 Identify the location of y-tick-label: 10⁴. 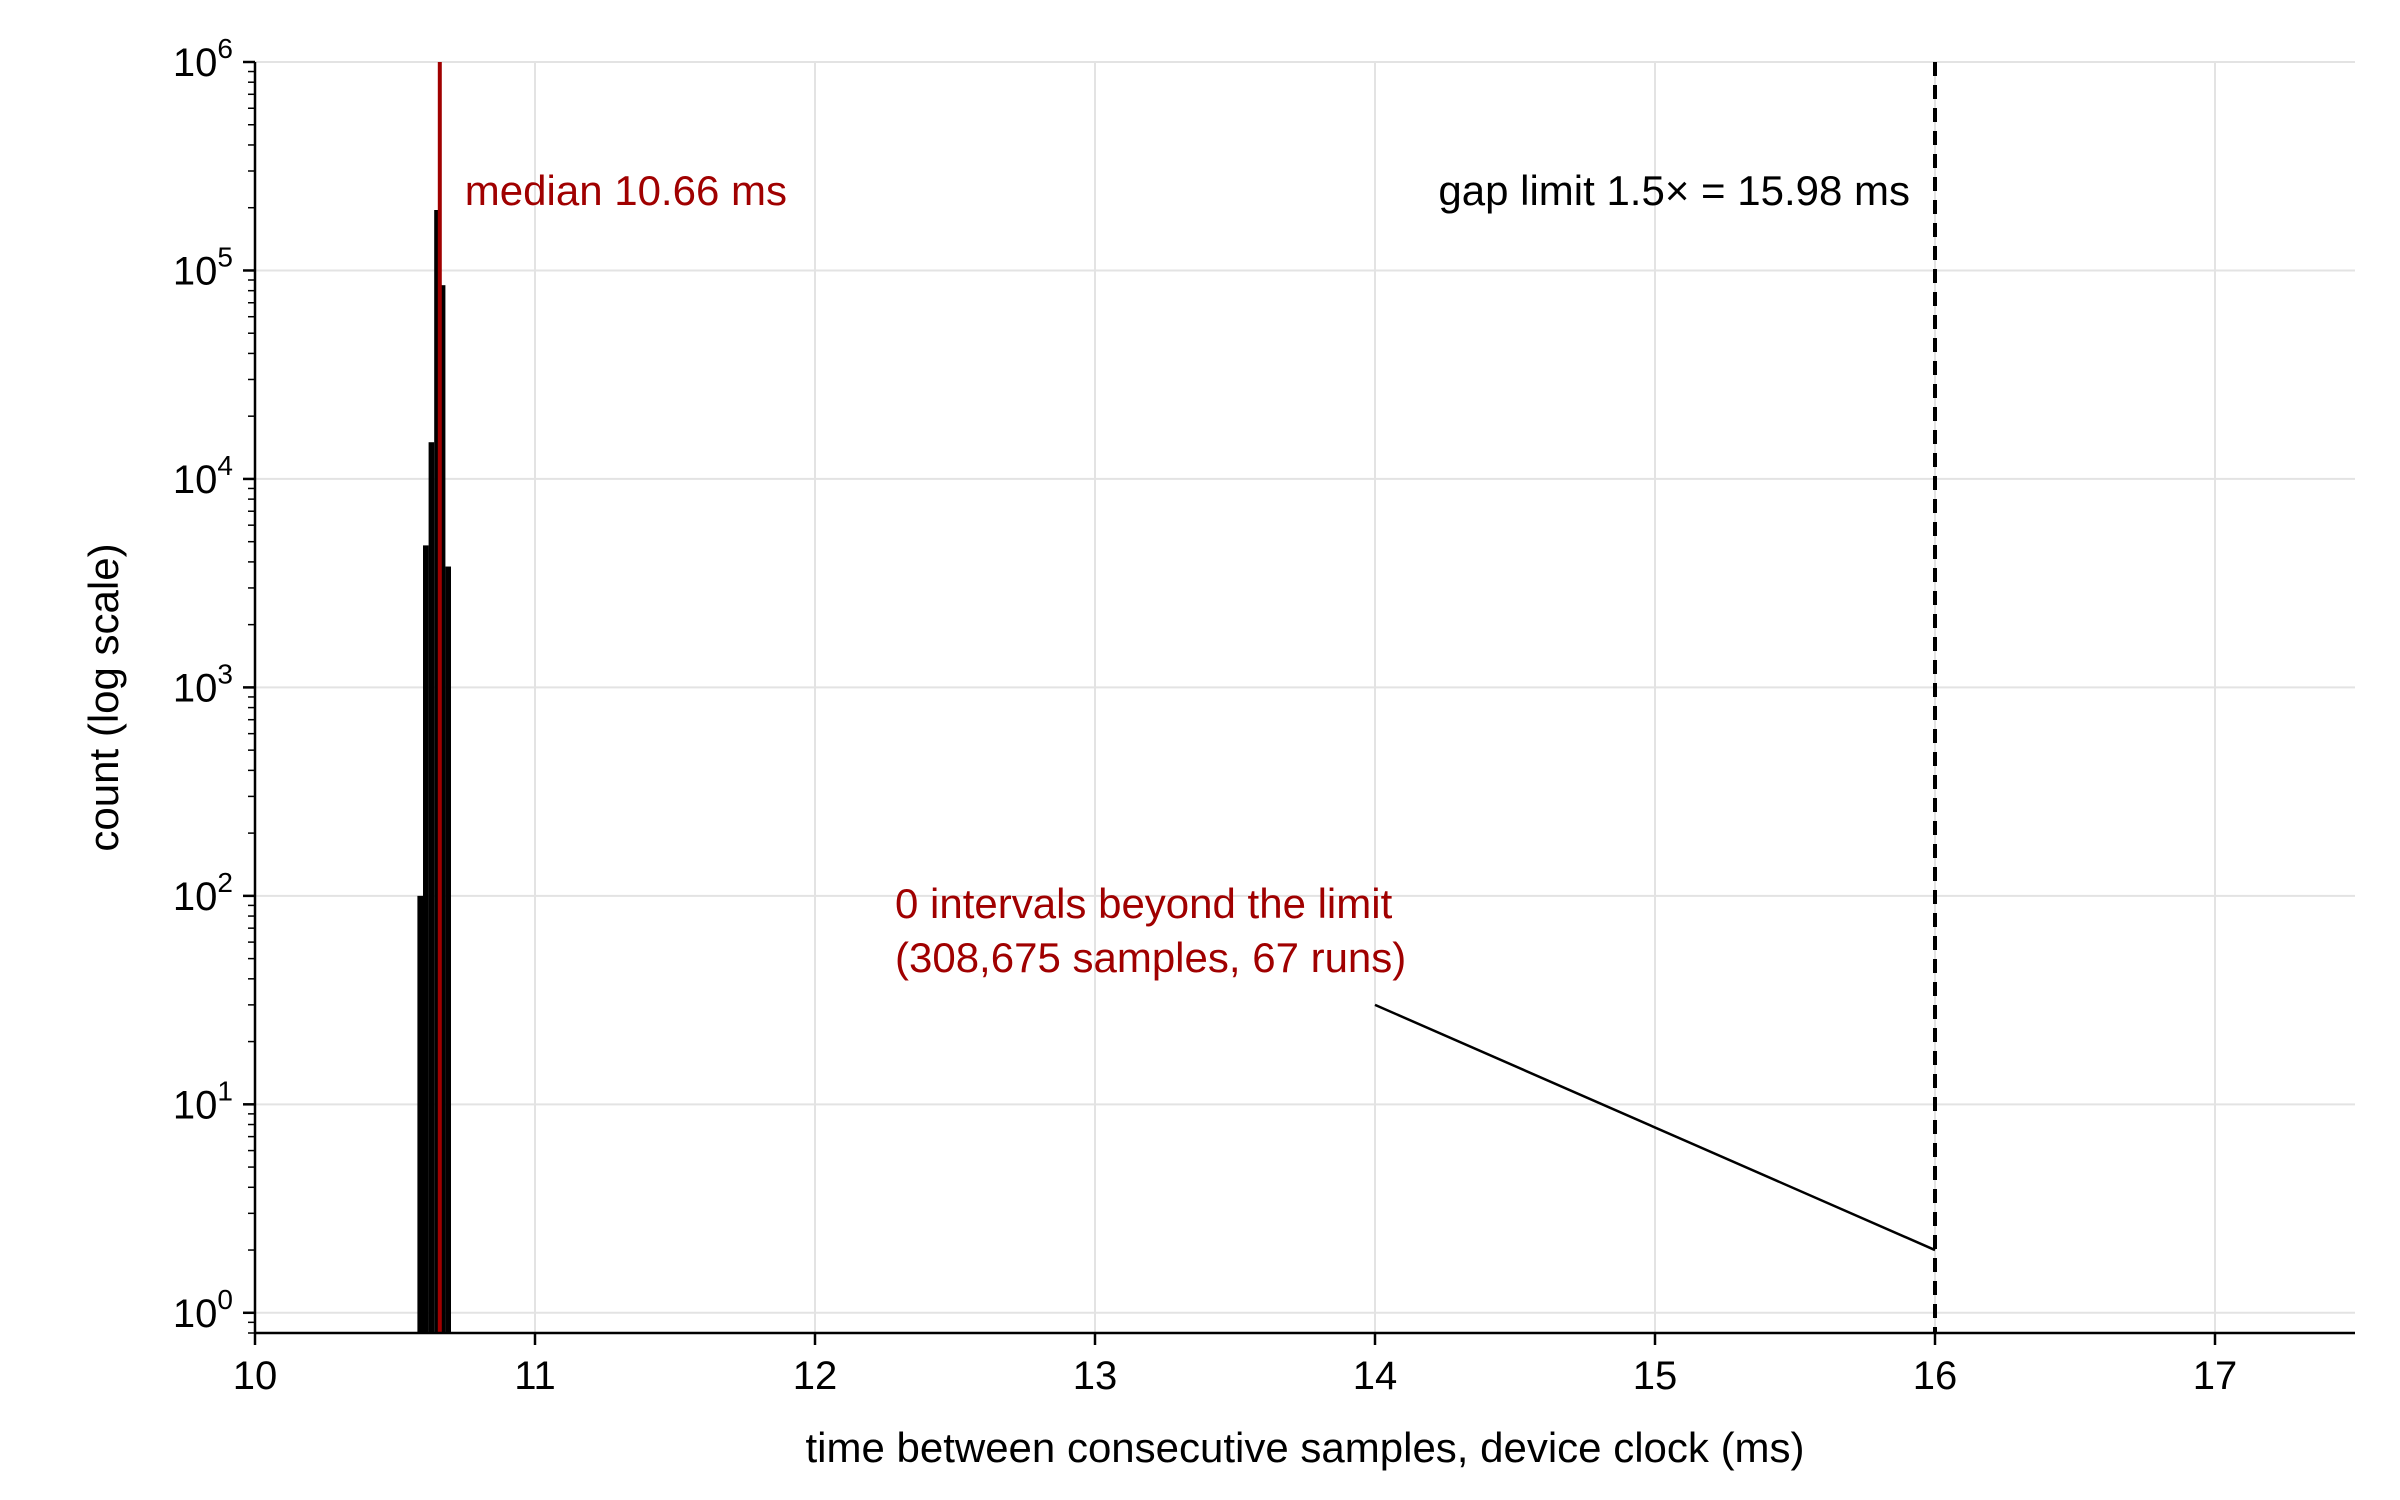
(203, 476).